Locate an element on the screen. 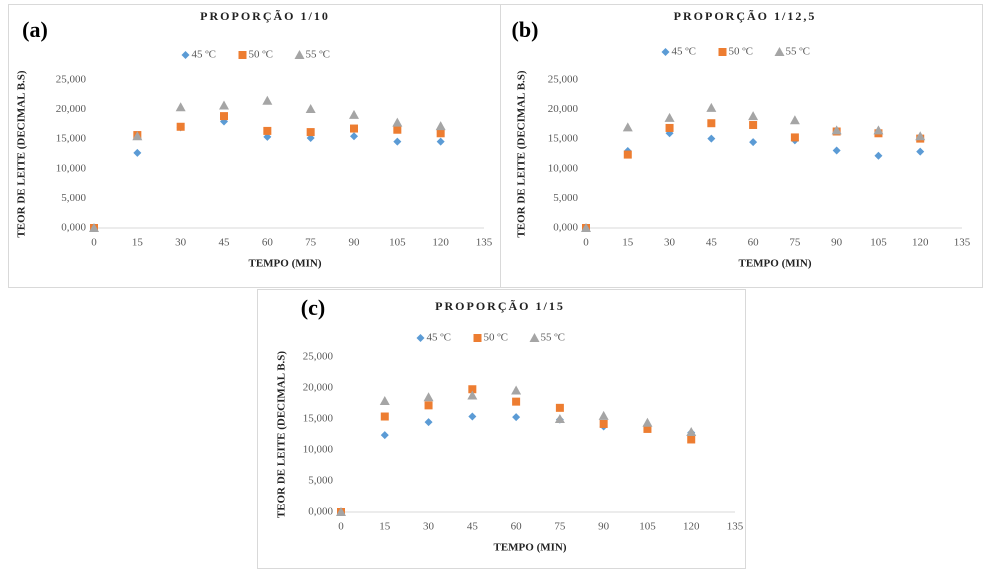  panel-label: (a) is located at coordinates (35, 29).